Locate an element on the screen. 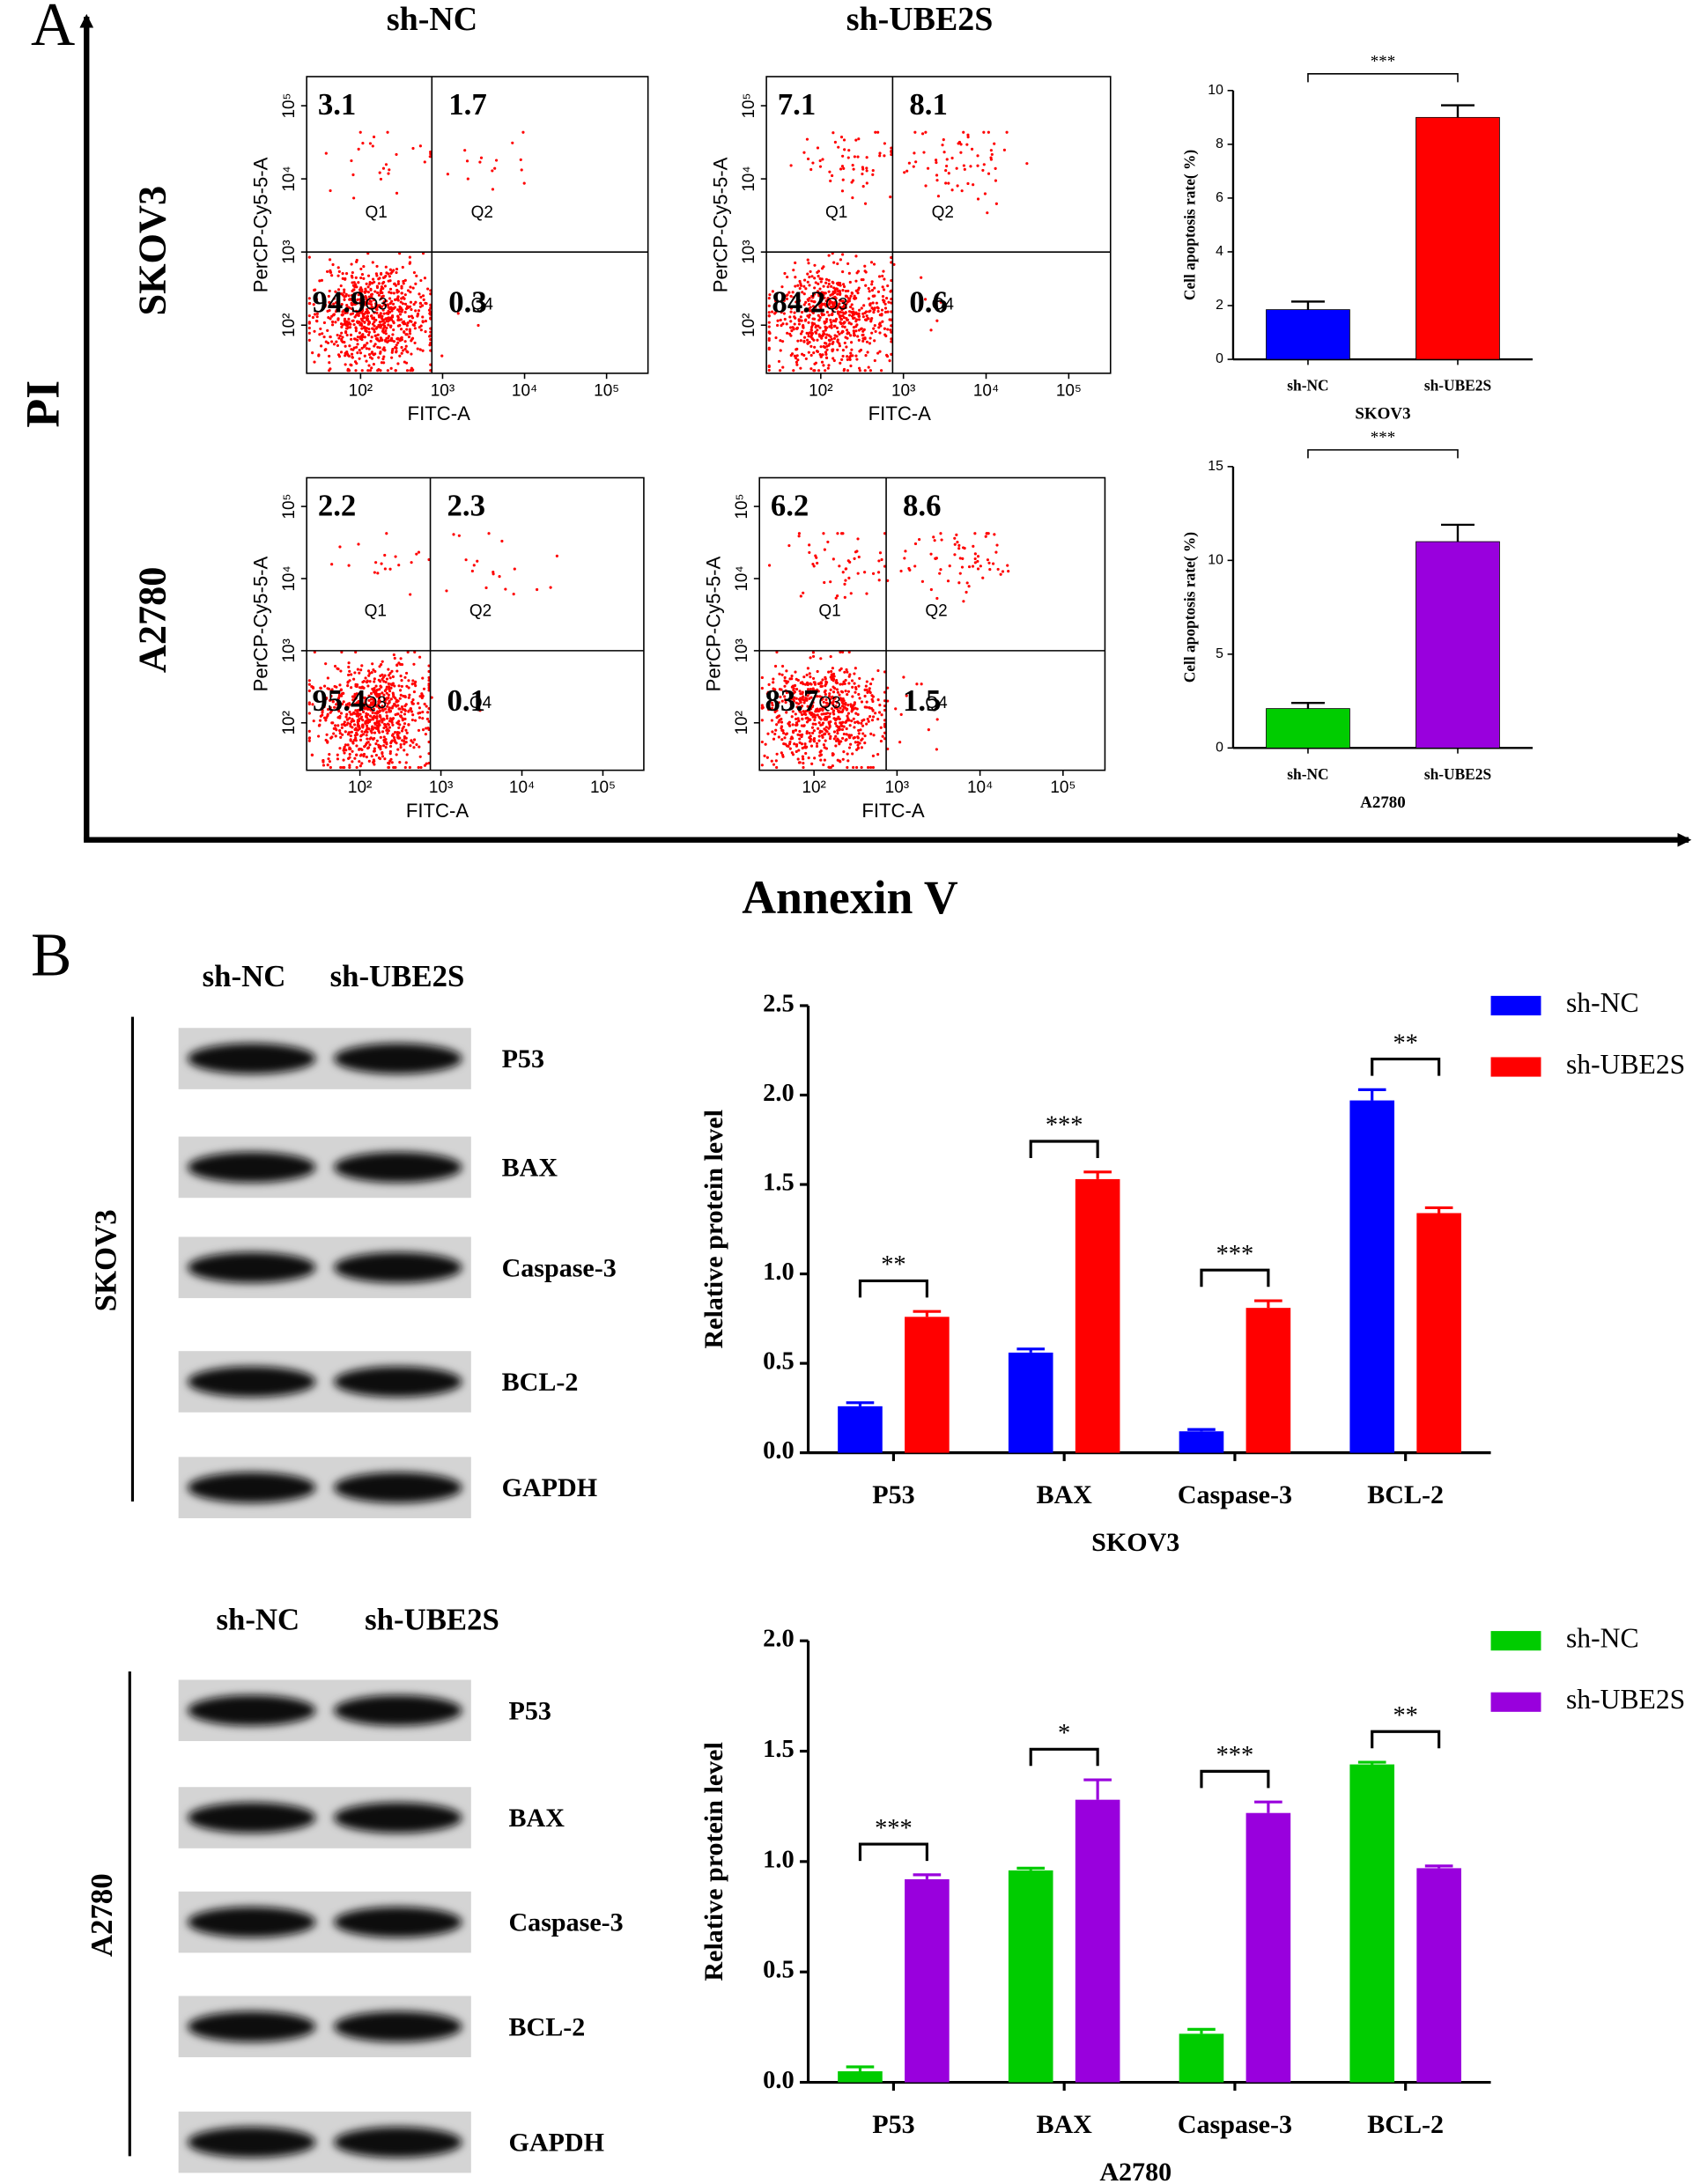 The image size is (1700, 2184). x-tick-label: 10² is located at coordinates (361, 390).